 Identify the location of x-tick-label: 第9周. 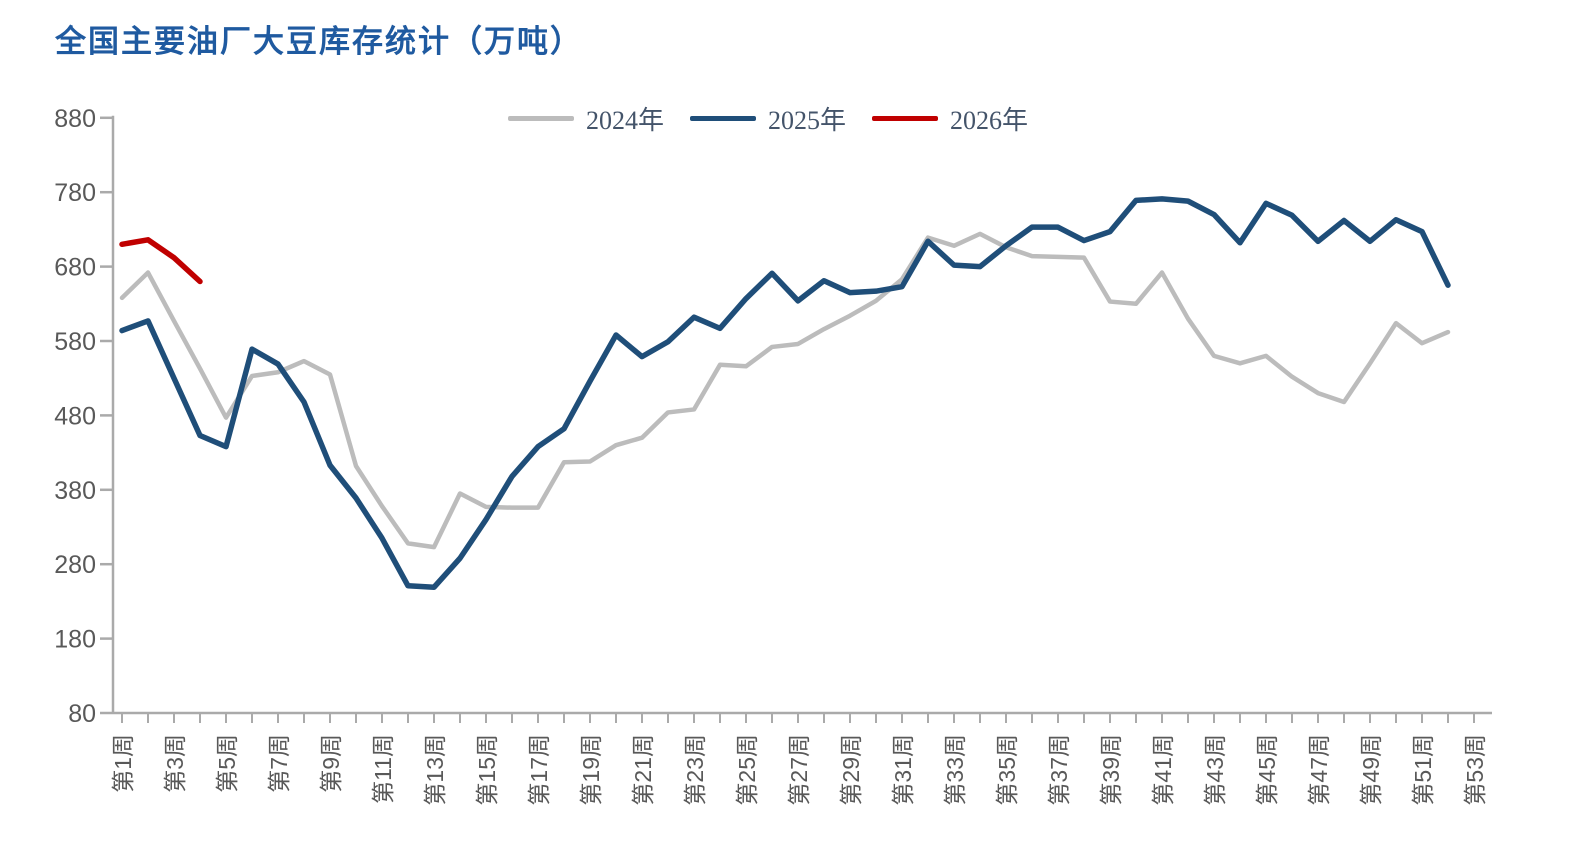
(331, 763).